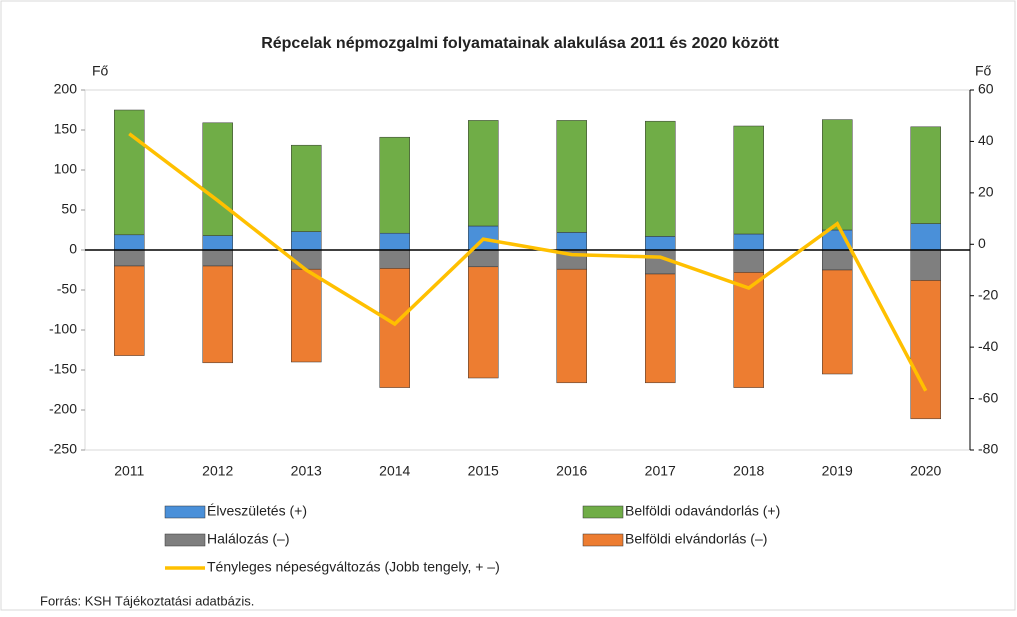 This screenshot has height=617, width=1017. I want to click on x-tick-label: 2011, so click(129, 471).